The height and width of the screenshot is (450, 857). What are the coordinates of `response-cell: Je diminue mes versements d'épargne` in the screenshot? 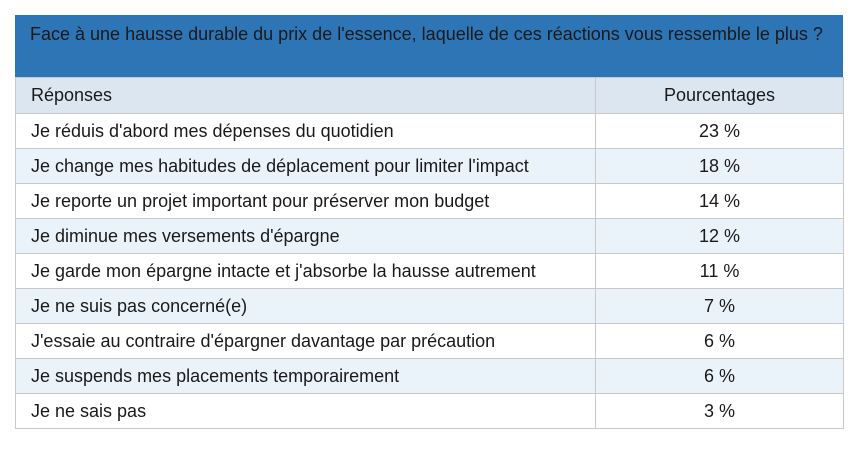 It's located at (305, 236).